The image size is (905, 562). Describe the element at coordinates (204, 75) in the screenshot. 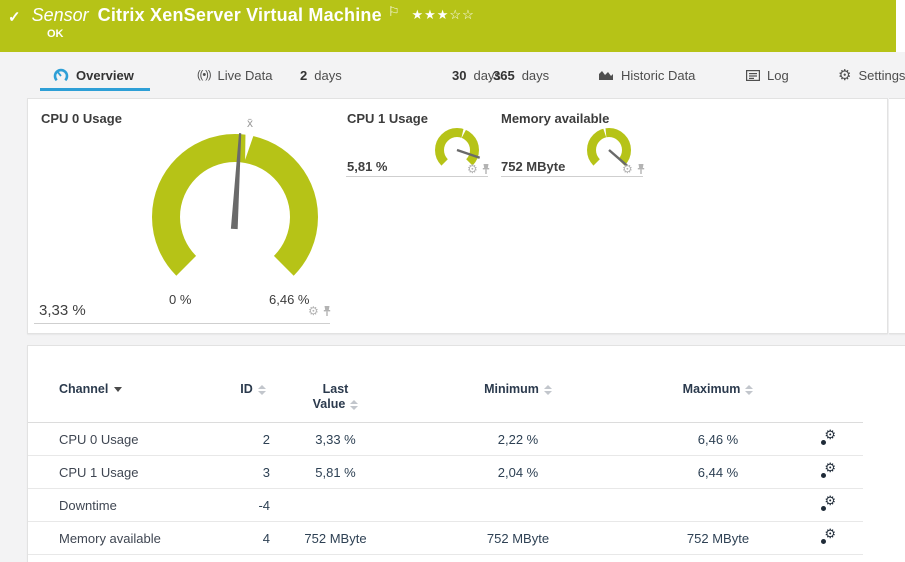

I see `live-data-icon: ((•))` at that location.